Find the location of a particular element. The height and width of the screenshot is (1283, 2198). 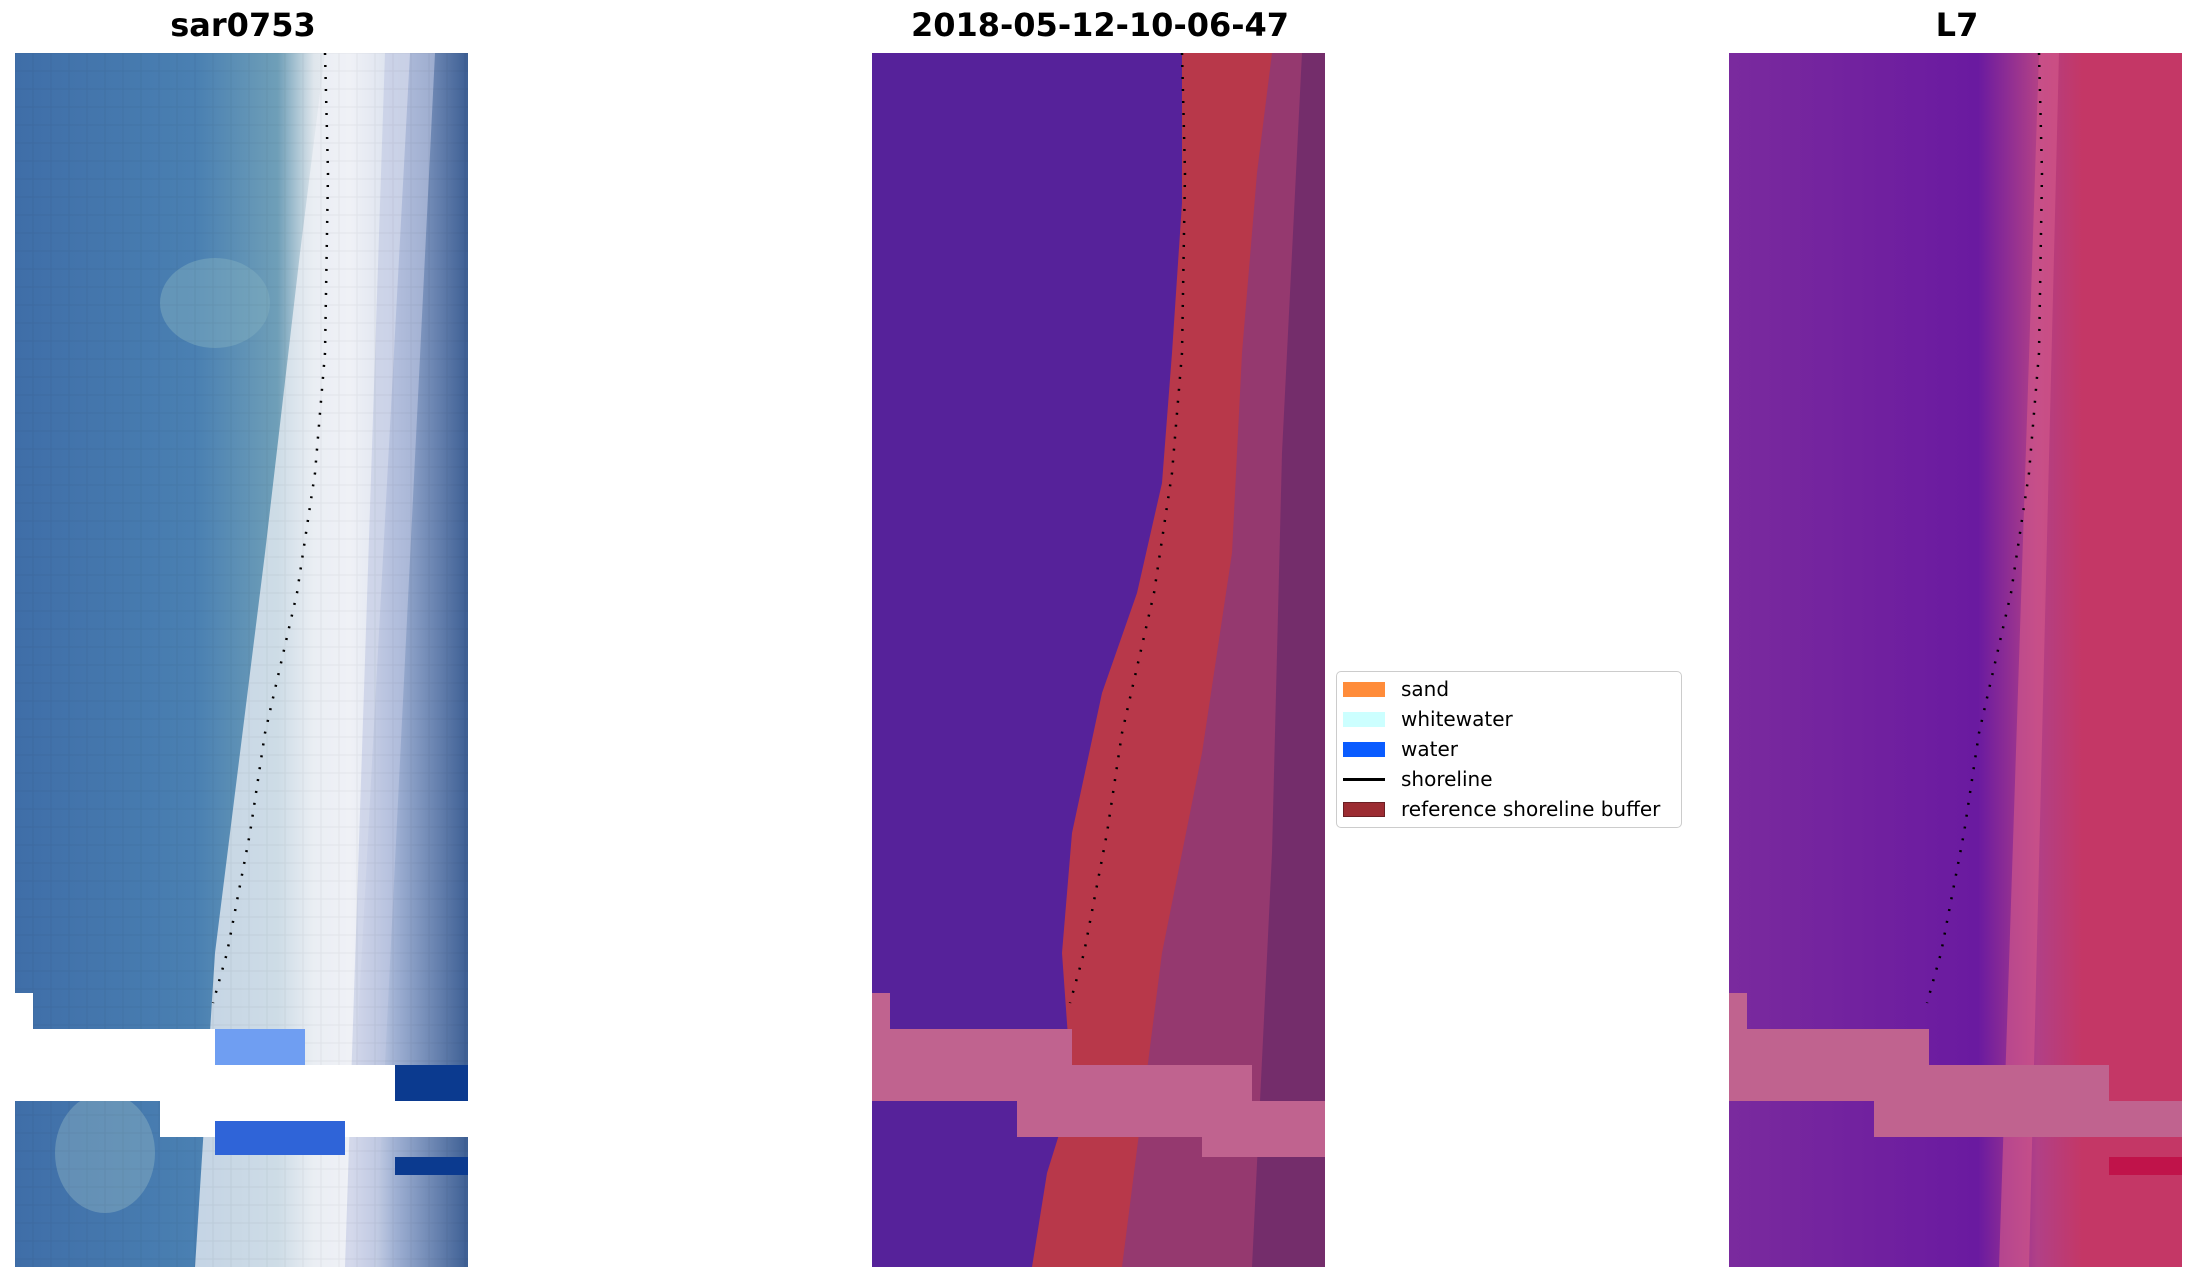

legend-item-shoreline: shoreline is located at coordinates (1418, 779).